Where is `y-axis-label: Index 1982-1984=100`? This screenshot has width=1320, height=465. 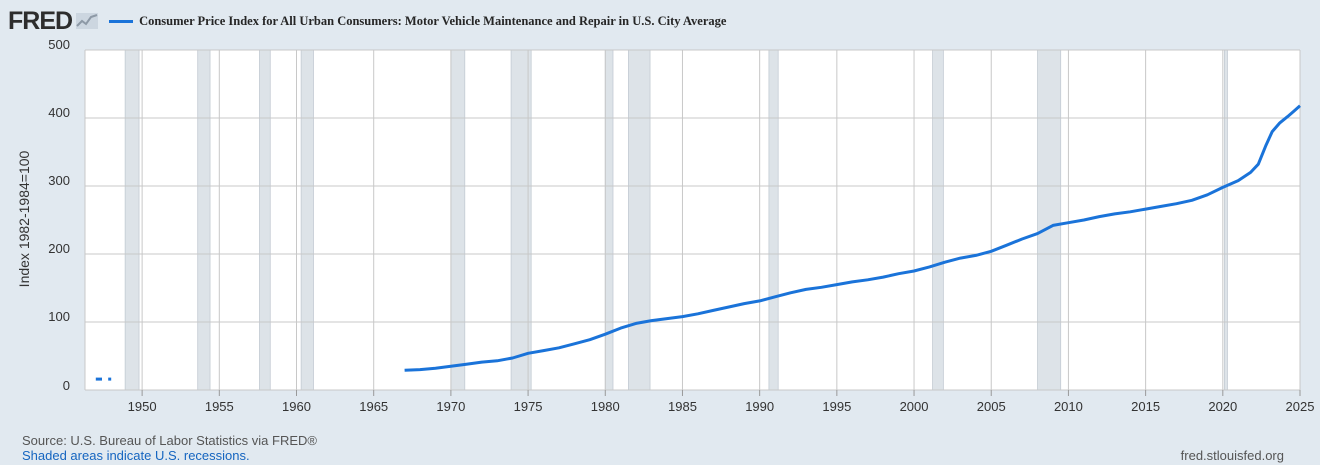
y-axis-label: Index 1982-1984=100 is located at coordinates (24, 218).